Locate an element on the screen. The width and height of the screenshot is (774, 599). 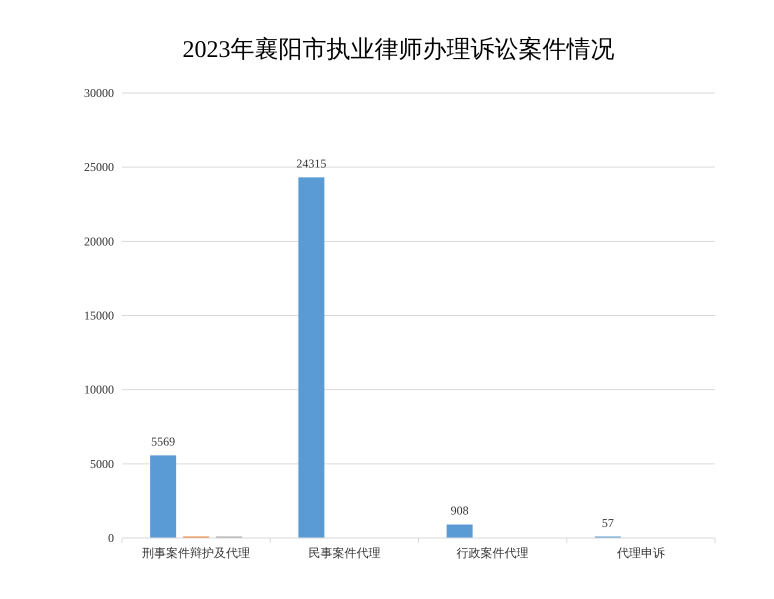
y-tick-label: 15000 is located at coordinates (99, 315).